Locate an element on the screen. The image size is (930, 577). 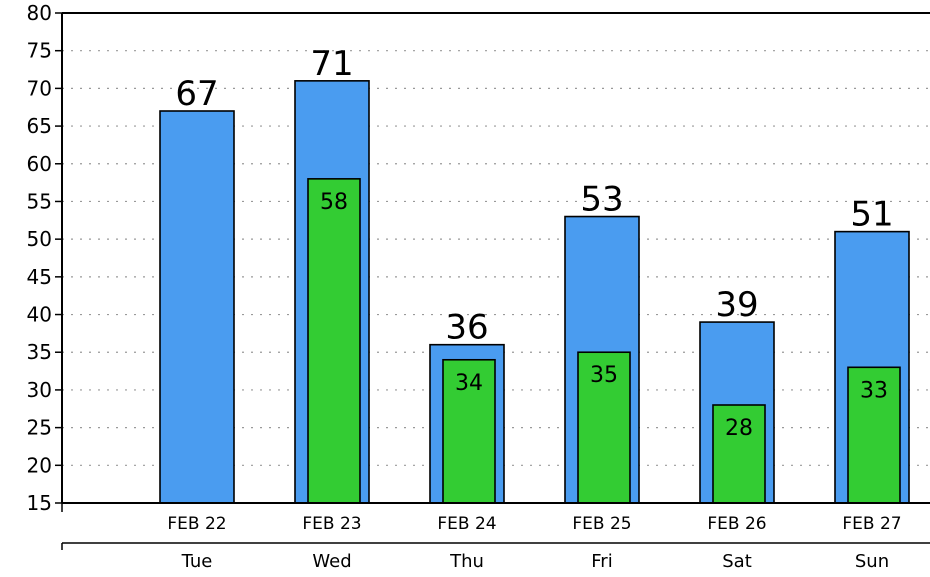
y-tick-label: 80 is located at coordinates (39, 13).